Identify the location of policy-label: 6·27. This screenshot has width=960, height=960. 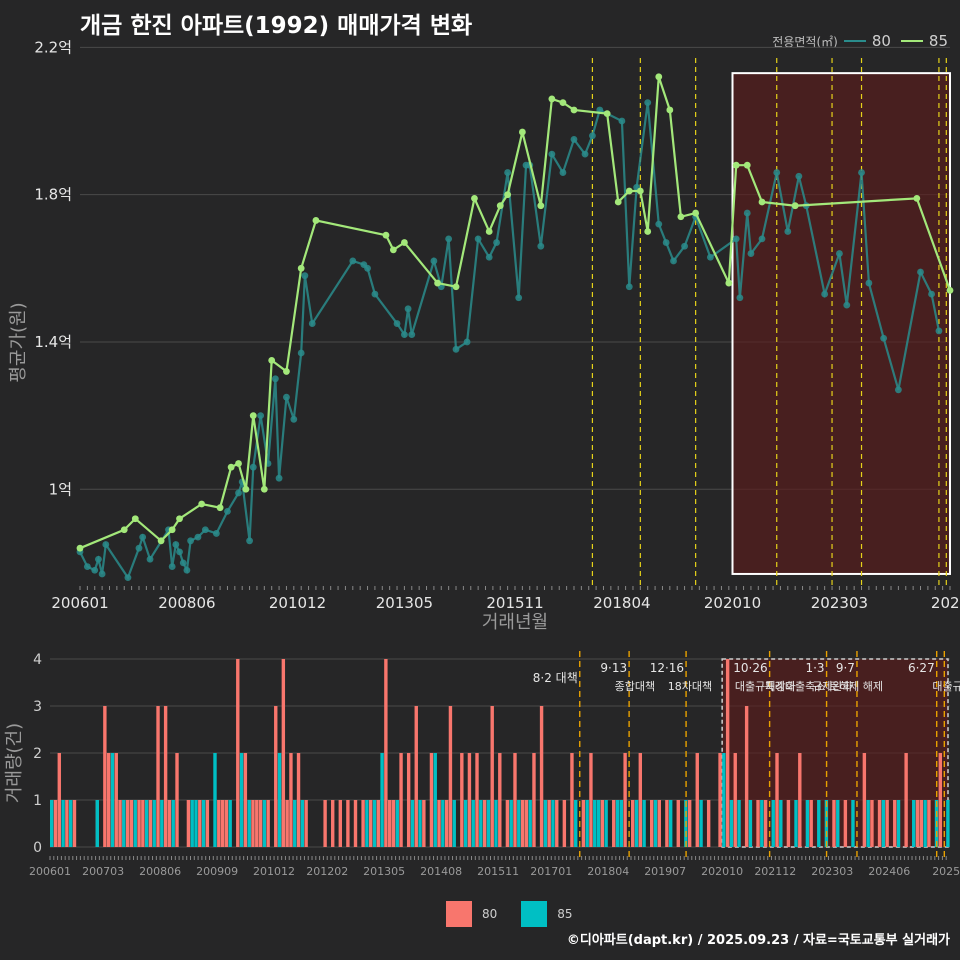
(921, 668).